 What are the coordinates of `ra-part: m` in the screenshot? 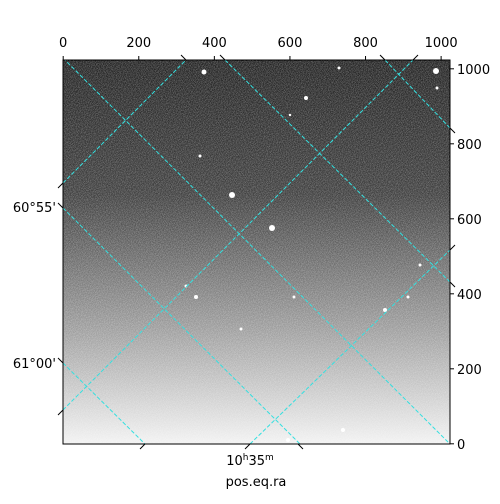 It's located at (269, 458).